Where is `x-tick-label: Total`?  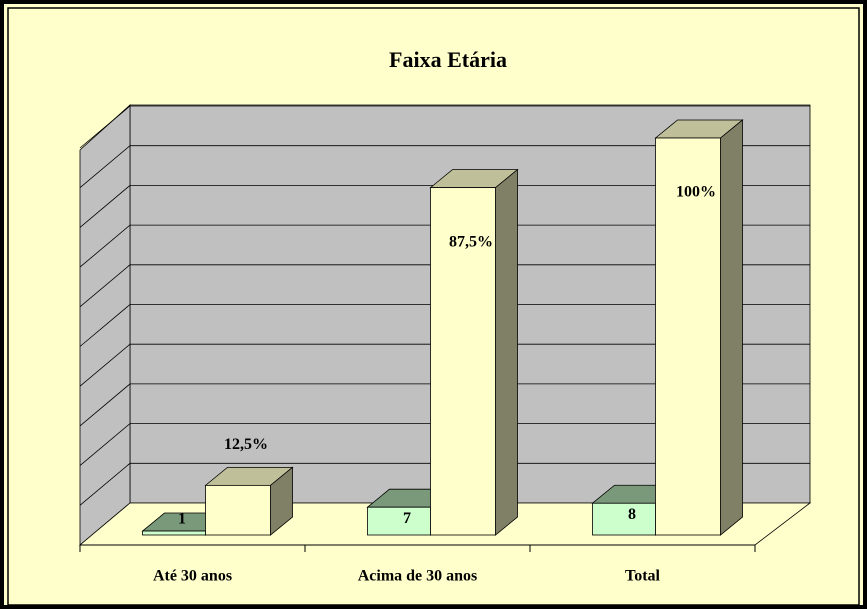
x-tick-label: Total is located at coordinates (643, 576).